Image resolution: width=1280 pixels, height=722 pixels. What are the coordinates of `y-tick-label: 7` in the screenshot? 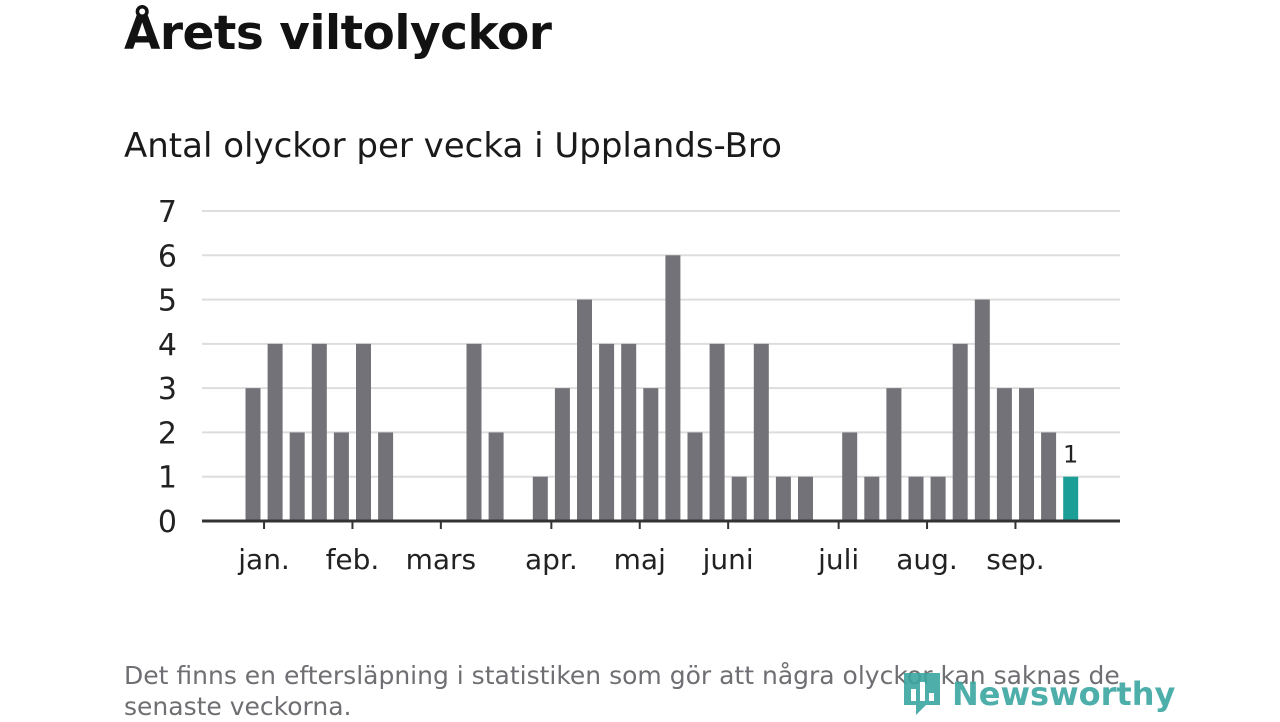 It's located at (167, 212).